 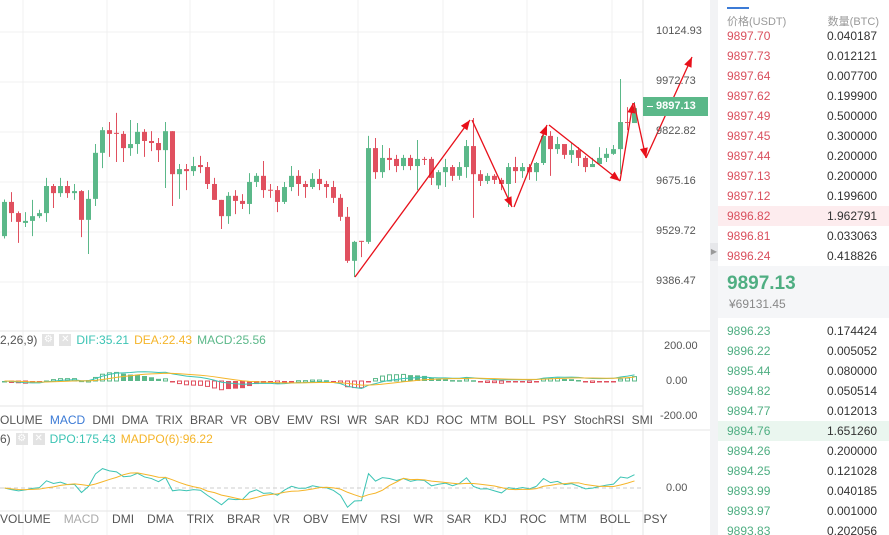 What do you see at coordinates (803, 216) in the screenshot?
I see `ask-row: 9896.82 1.962791` at bounding box center [803, 216].